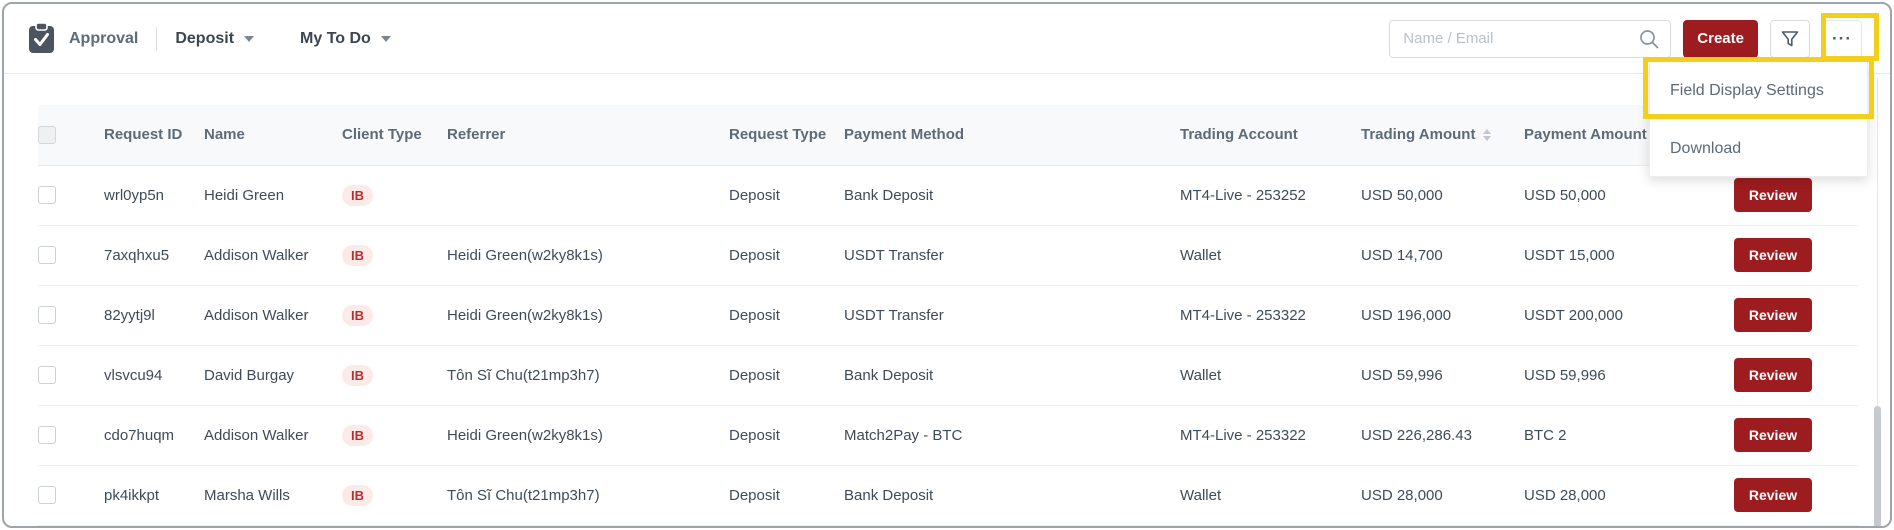 Image resolution: width=1894 pixels, height=530 pixels. I want to click on scrollbar-track, so click(1877, 302).